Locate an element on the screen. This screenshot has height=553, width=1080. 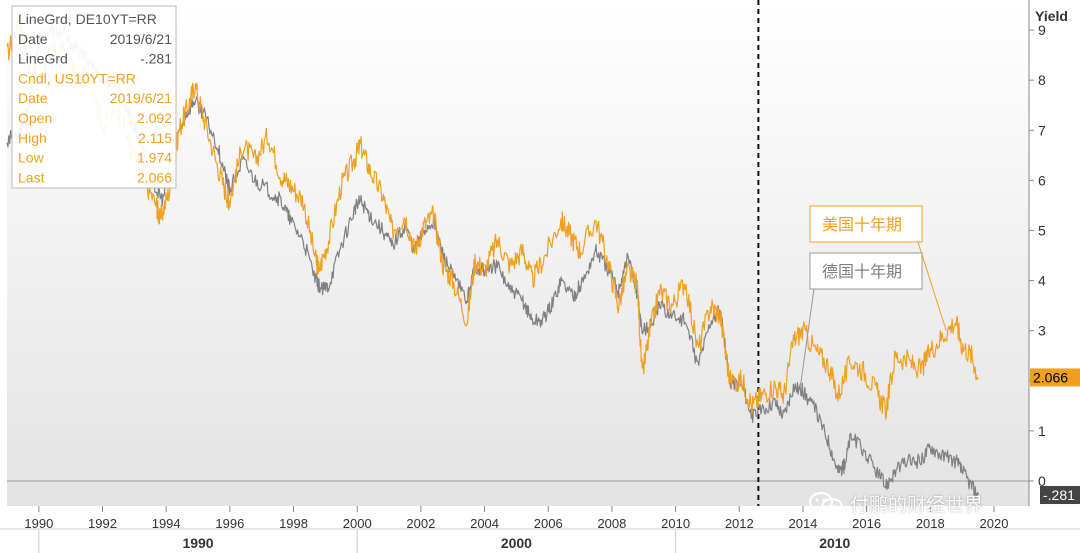
x-tick-label: 2012 is located at coordinates (739, 523).